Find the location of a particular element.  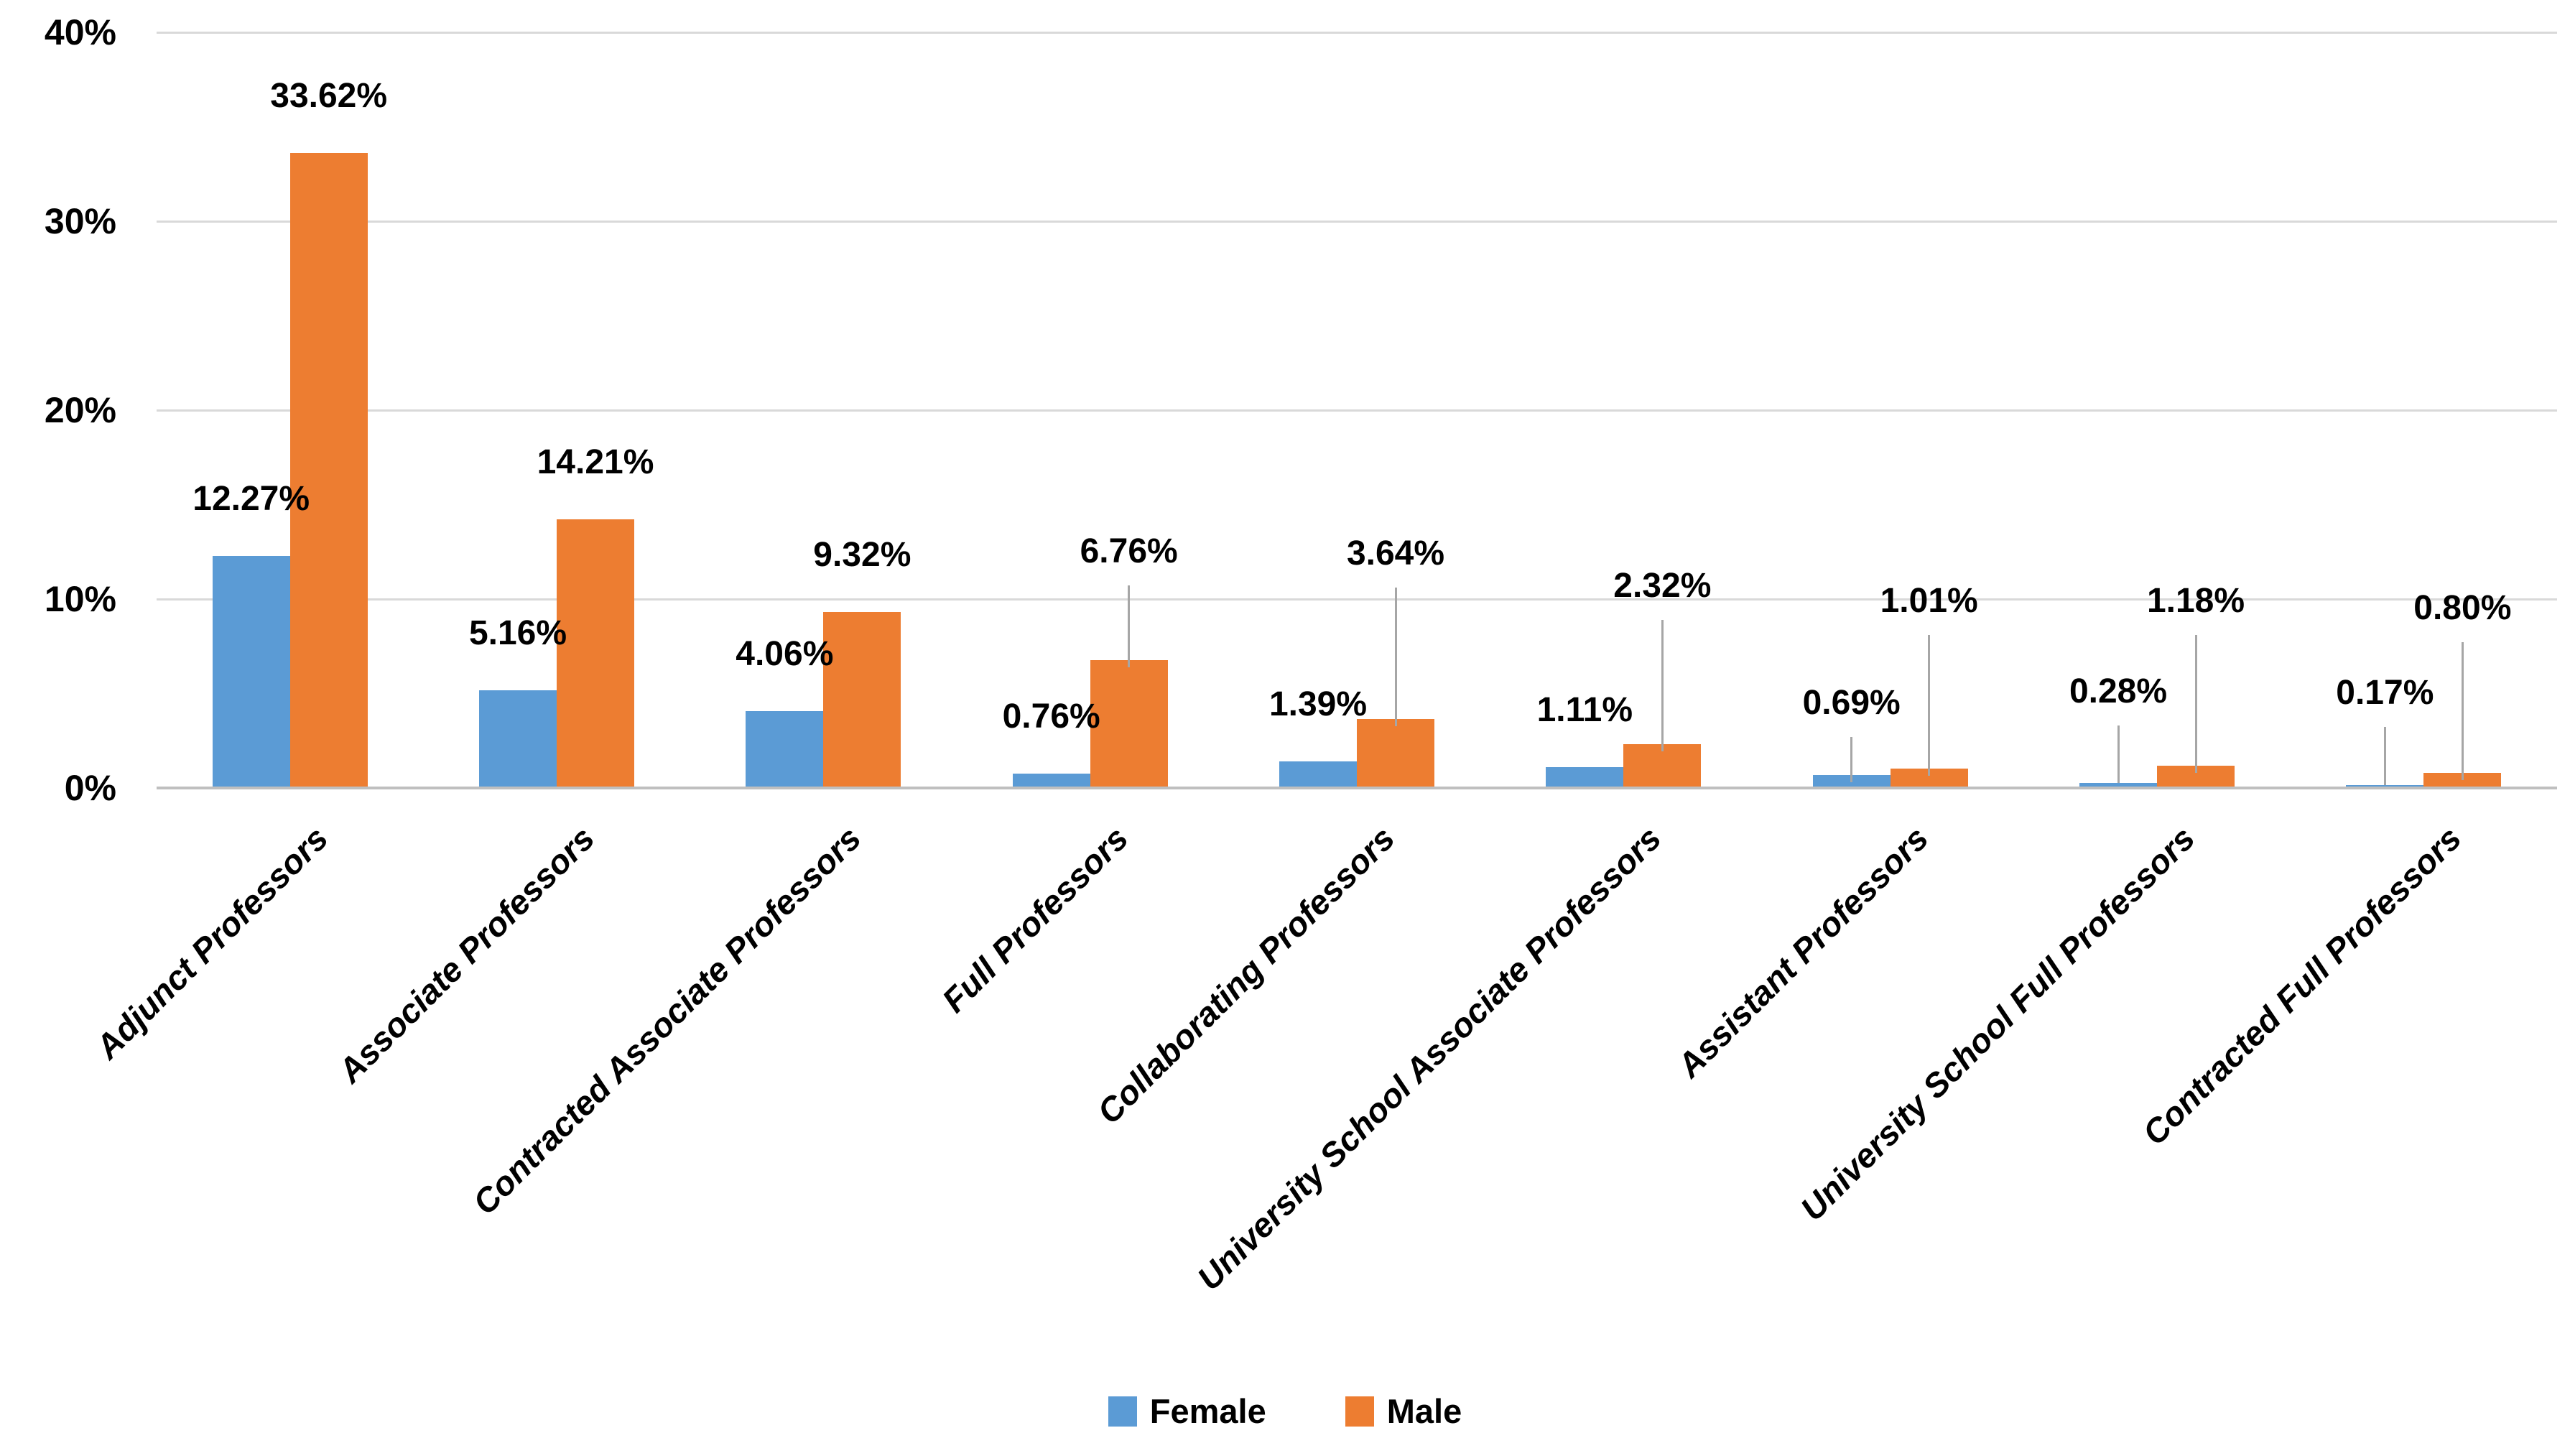

category-label: Assistant Professors is located at coordinates (1802, 952).